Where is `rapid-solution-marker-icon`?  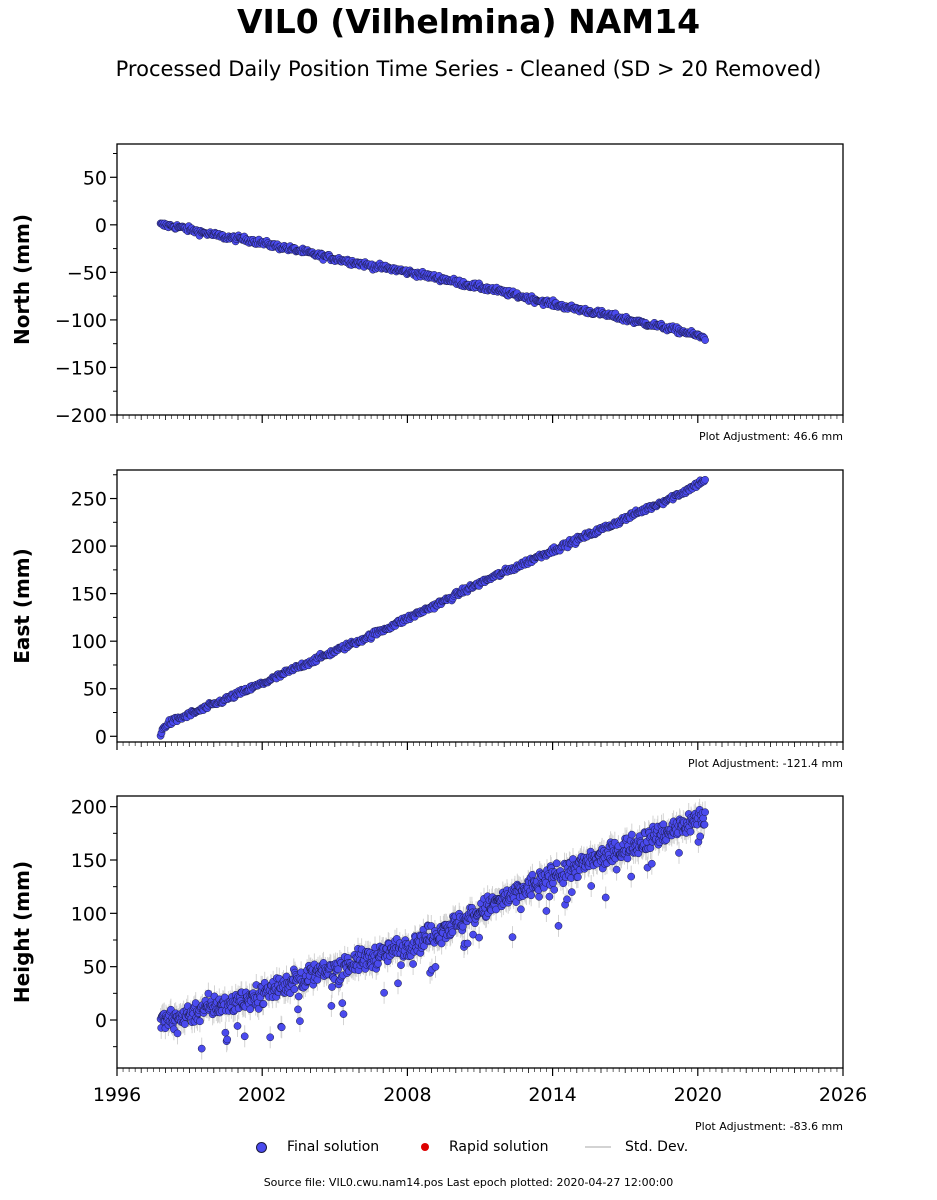 rapid-solution-marker-icon is located at coordinates (425, 1147).